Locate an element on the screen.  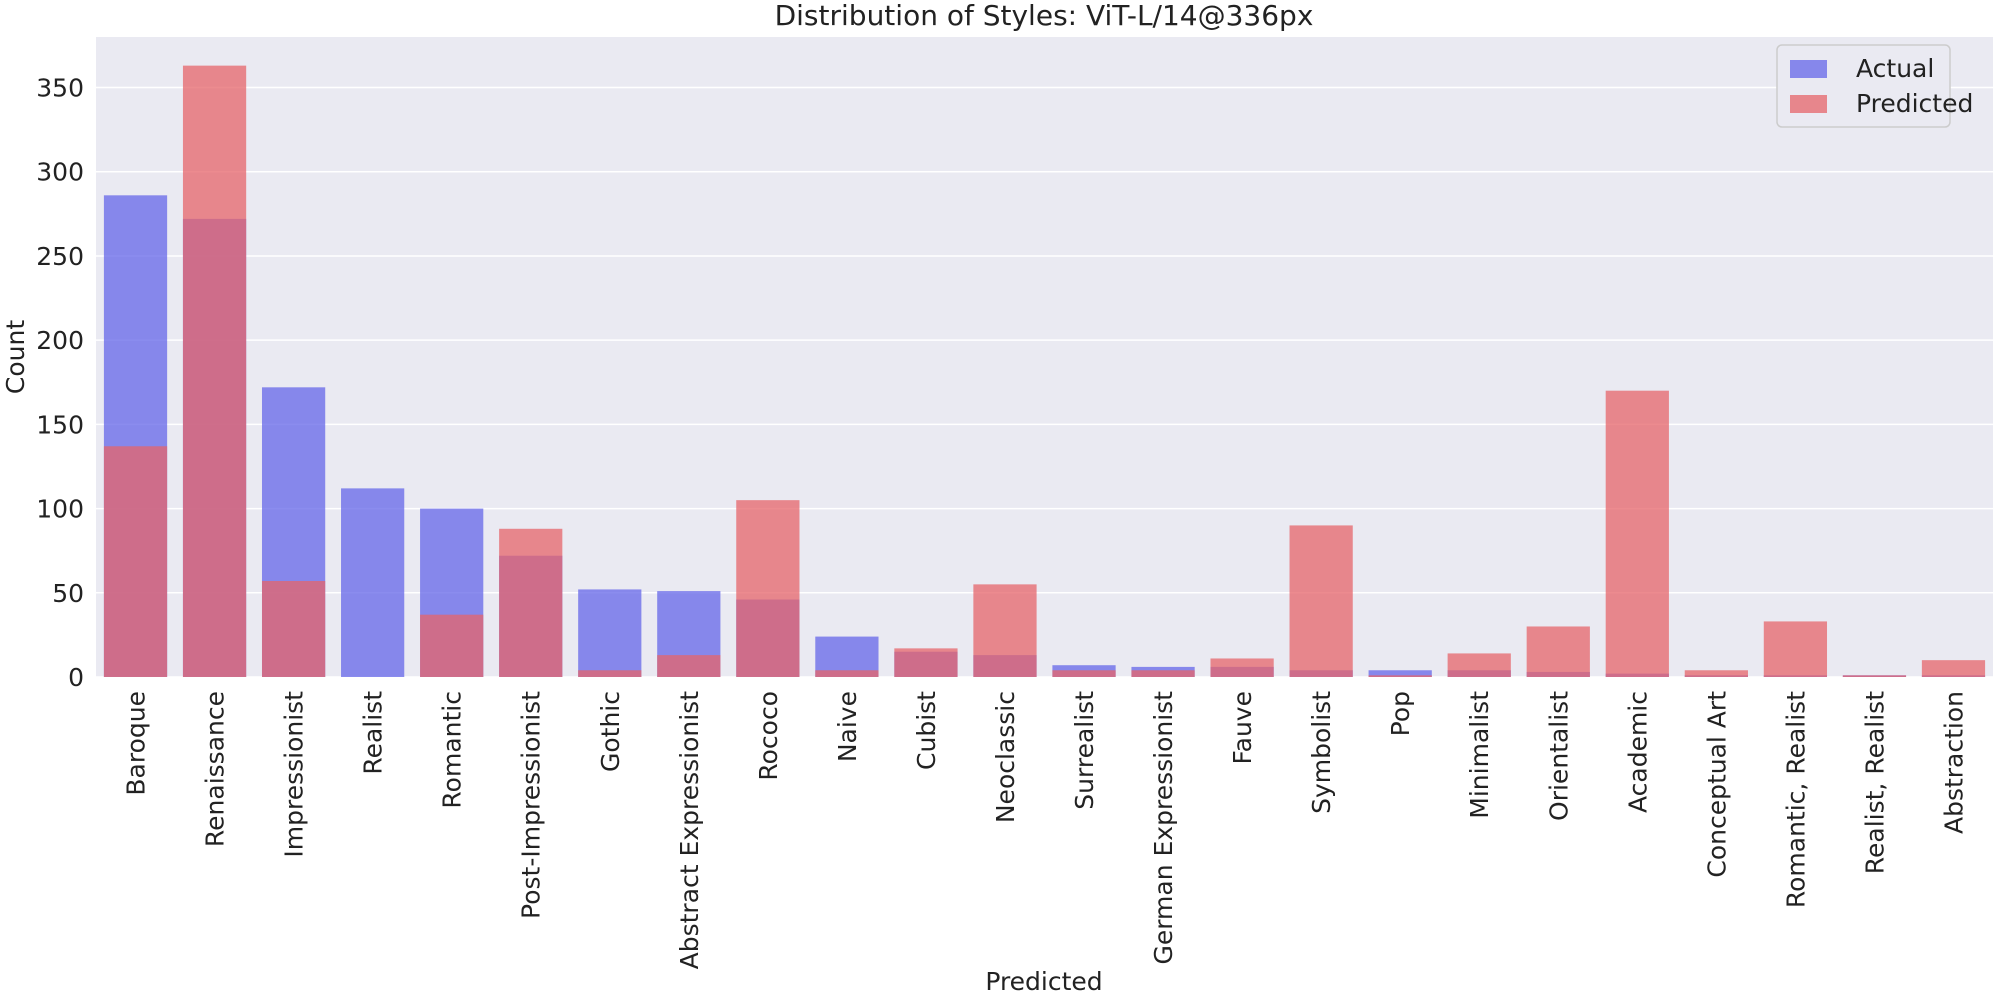
x-axis-label: Predicted is located at coordinates (1043, 981).